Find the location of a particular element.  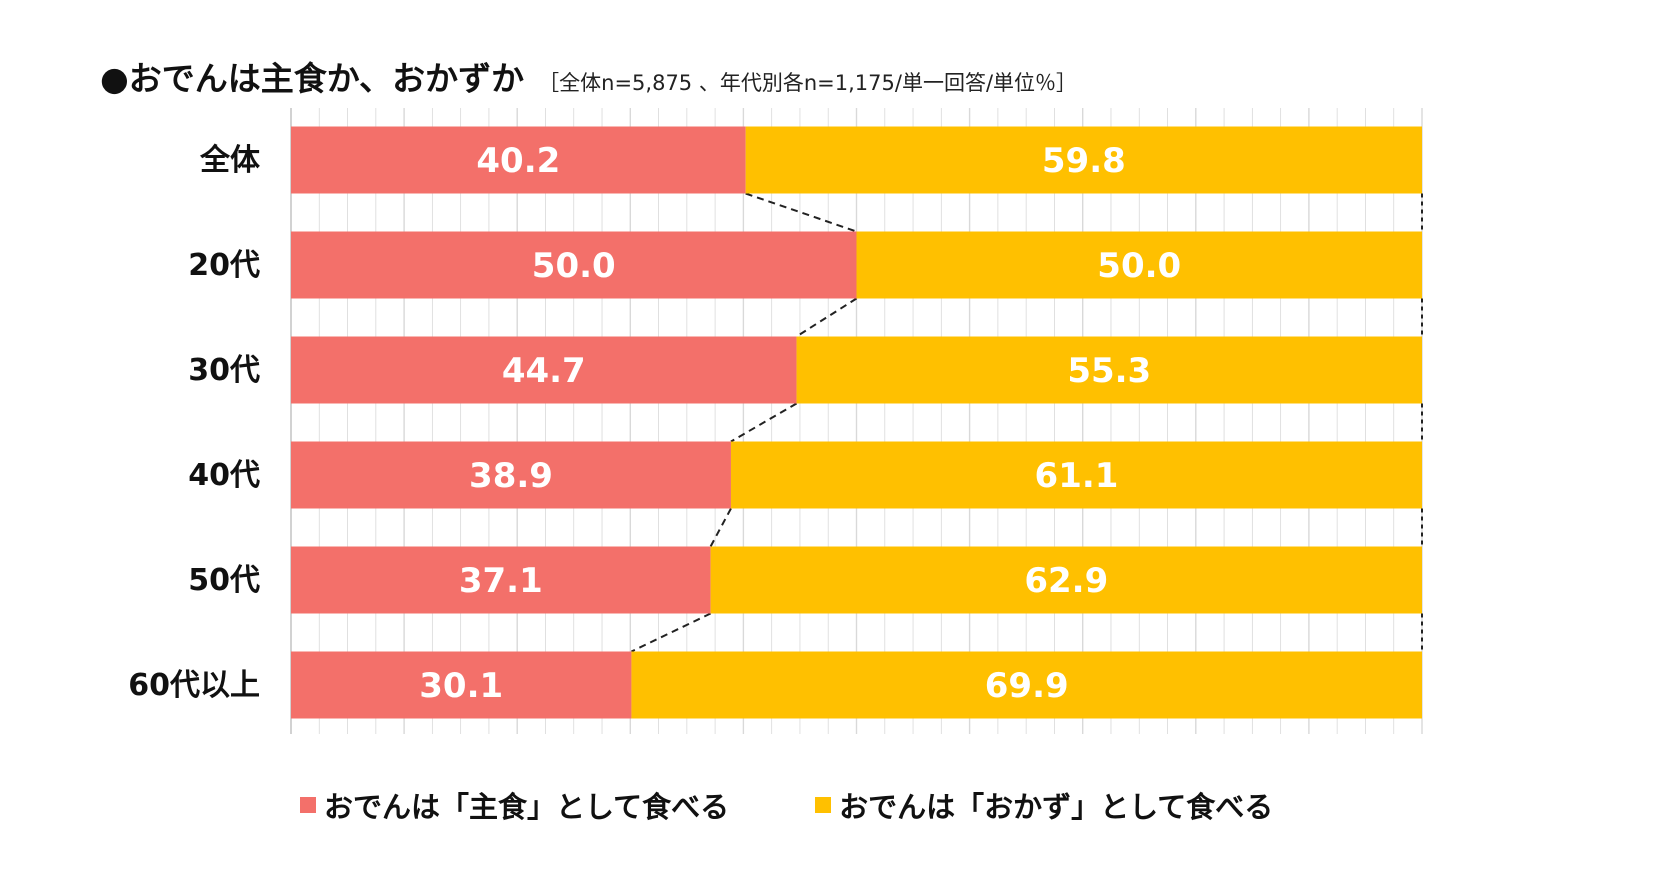

legend-label-side: おでんは「おかず」として食べる is located at coordinates (1056, 807).